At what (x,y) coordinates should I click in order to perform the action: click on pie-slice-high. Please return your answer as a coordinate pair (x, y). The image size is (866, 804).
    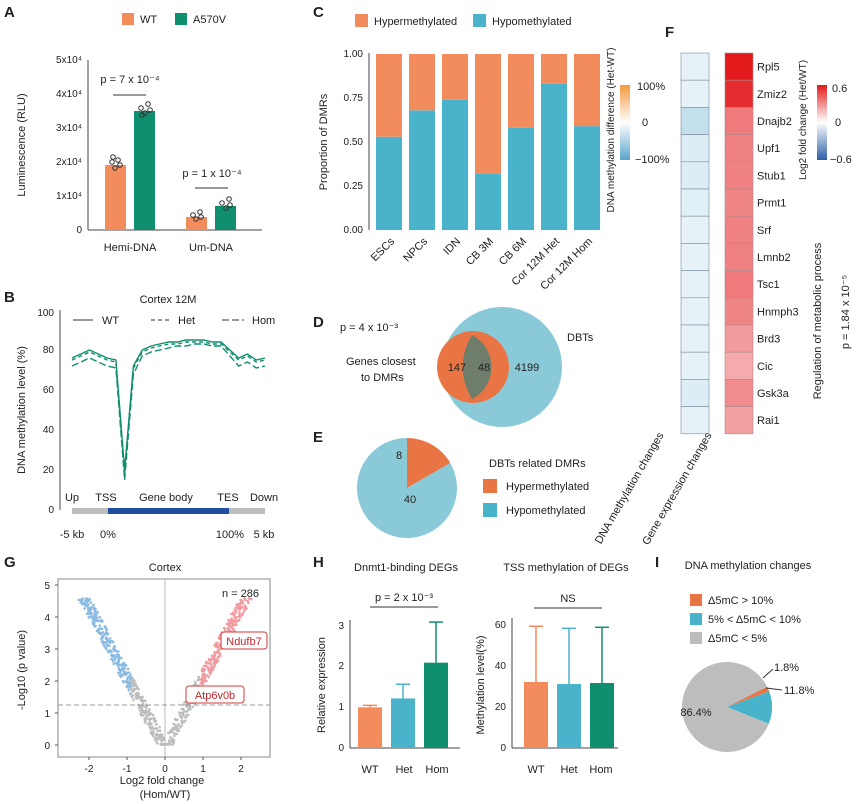
    Looking at the image, I should click on (748, 696).